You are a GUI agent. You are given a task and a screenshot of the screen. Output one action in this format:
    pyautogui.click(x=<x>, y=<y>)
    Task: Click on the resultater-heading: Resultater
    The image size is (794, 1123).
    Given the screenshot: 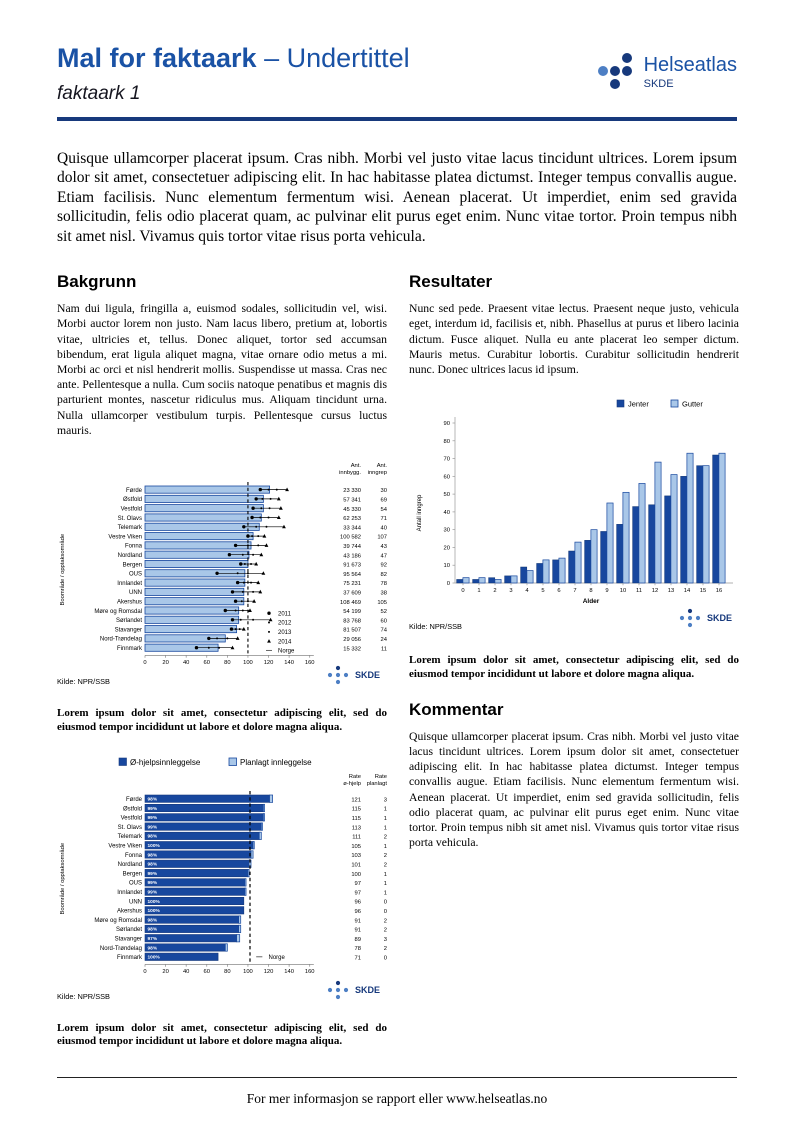 What is the action you would take?
    pyautogui.click(x=451, y=282)
    